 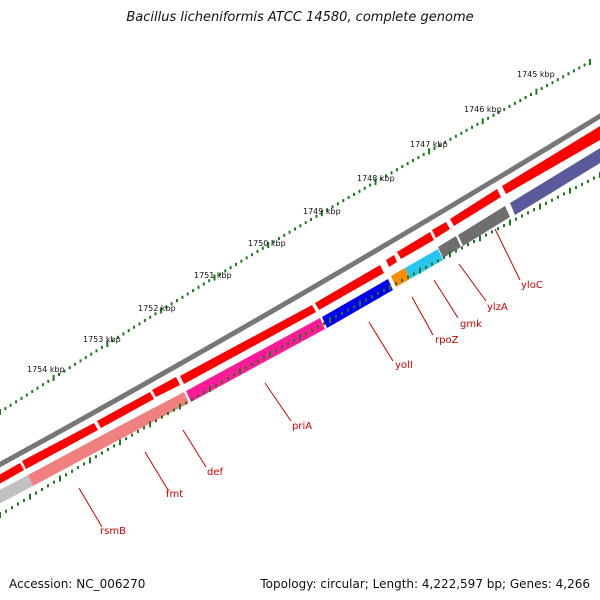 What do you see at coordinates (381, 341) in the screenshot?
I see `leader-yolI` at bounding box center [381, 341].